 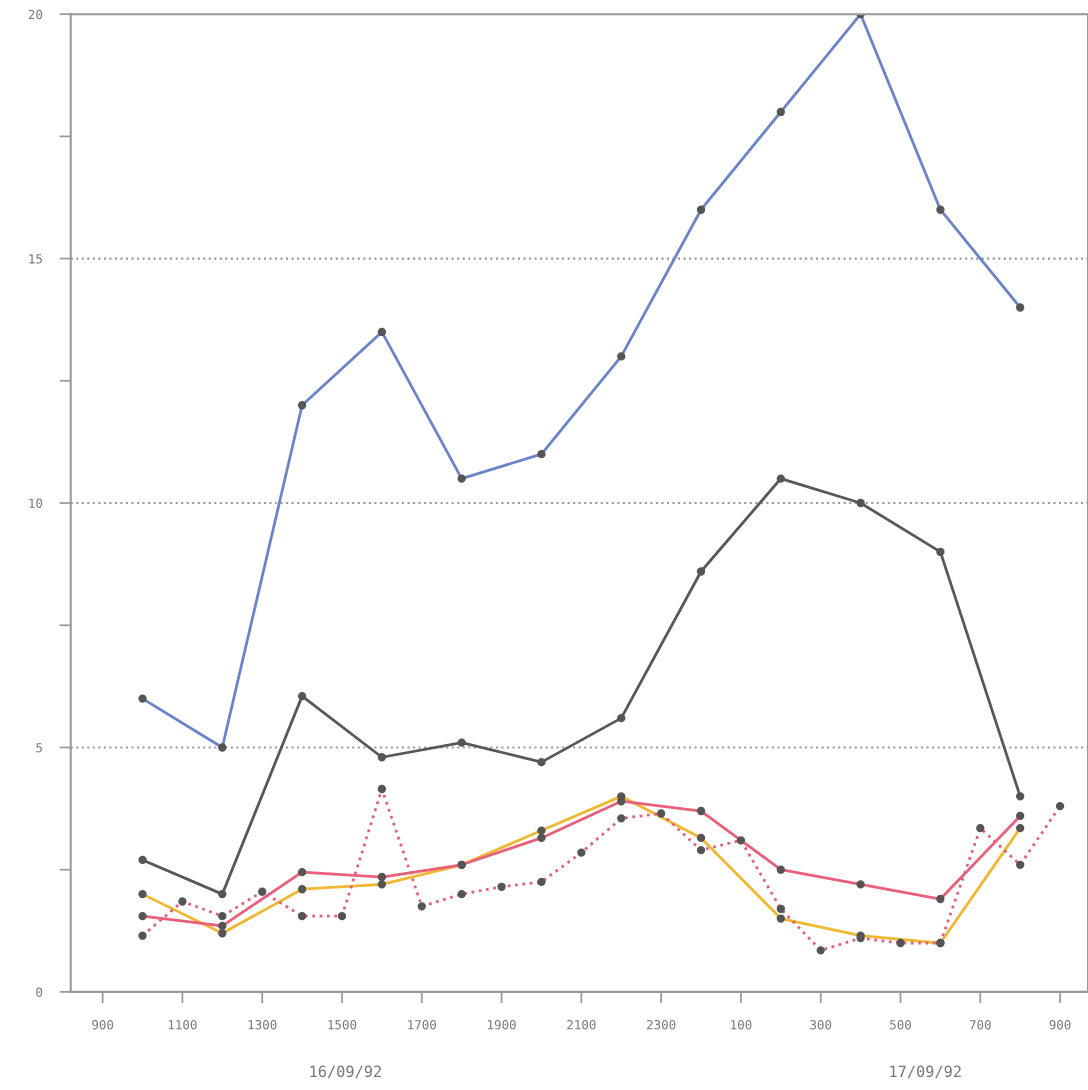 I want to click on text: 17/09/92, so click(x=925, y=1072).